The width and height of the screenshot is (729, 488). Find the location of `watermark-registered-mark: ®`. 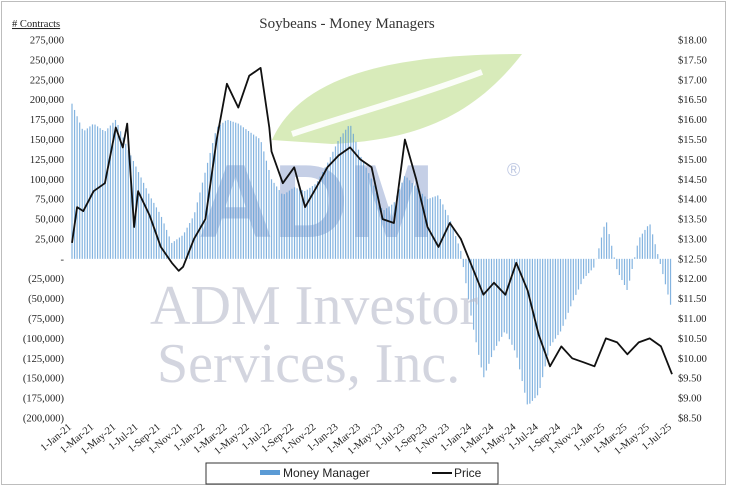

watermark-registered-mark: ® is located at coordinates (513, 170).